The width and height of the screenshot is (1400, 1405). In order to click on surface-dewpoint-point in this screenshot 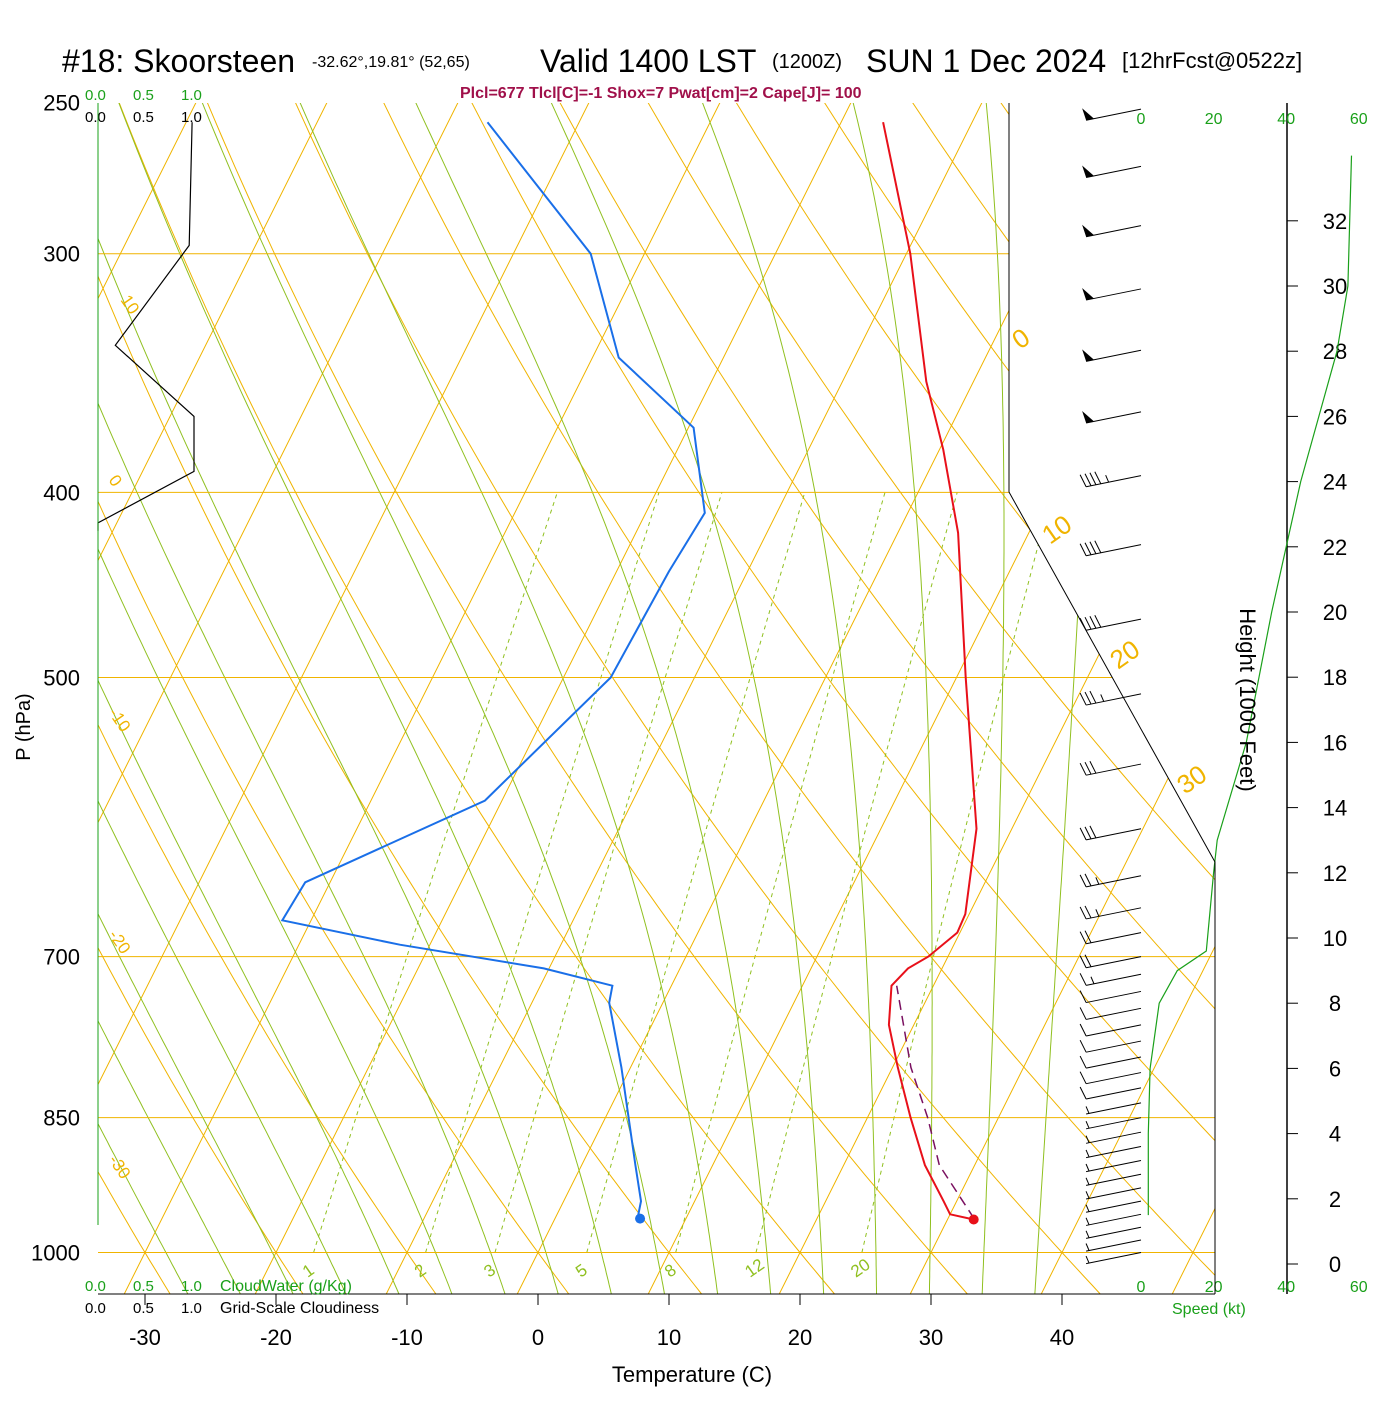, I will do `click(640, 1218)`.